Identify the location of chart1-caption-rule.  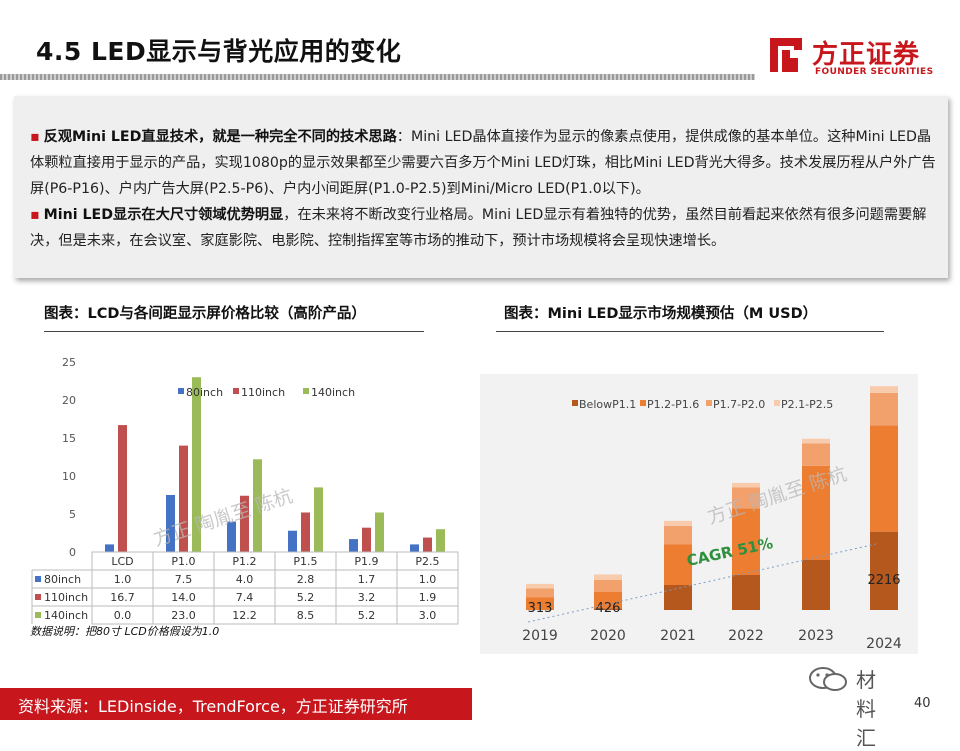
(234, 331).